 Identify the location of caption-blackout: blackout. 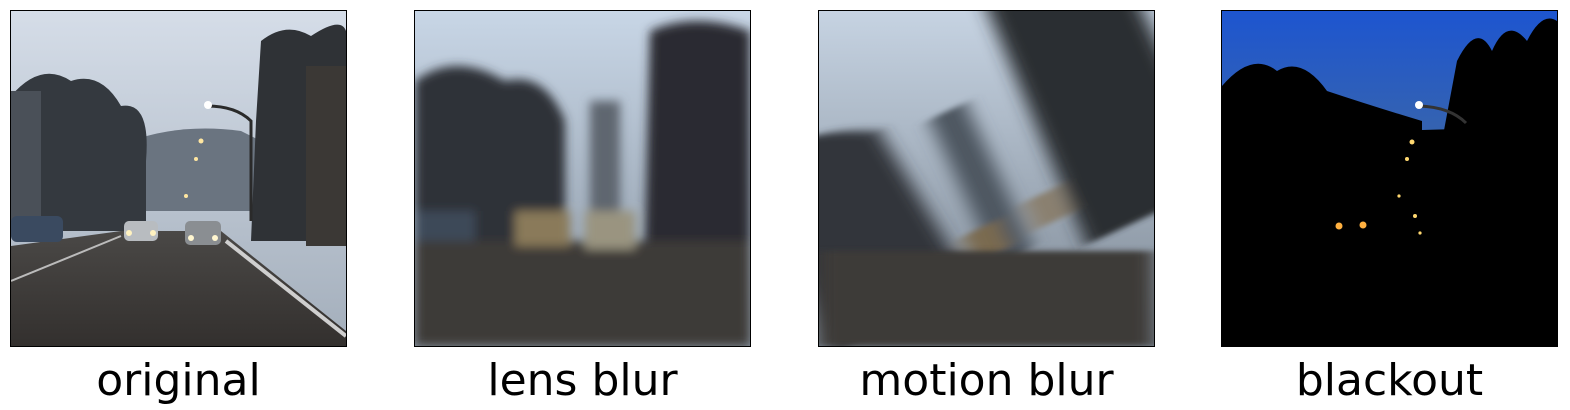
(1389, 380).